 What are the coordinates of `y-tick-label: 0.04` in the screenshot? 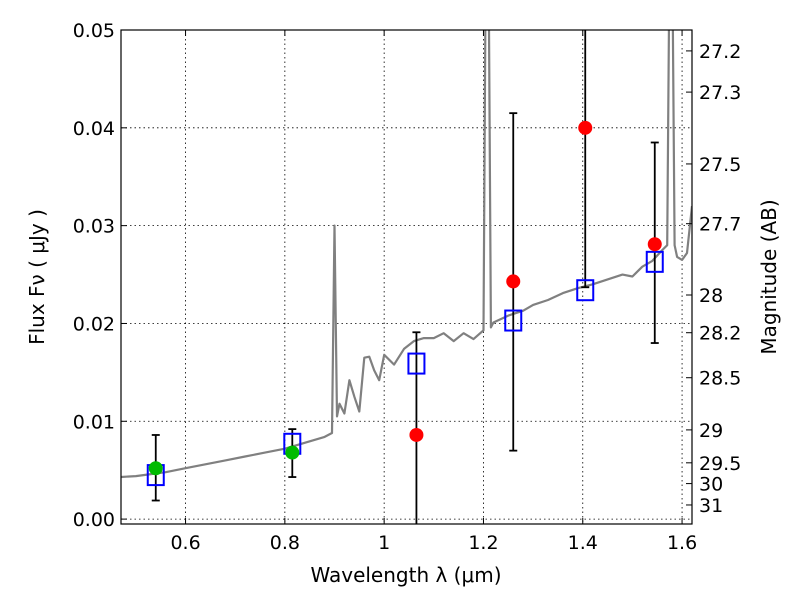 It's located at (94, 129).